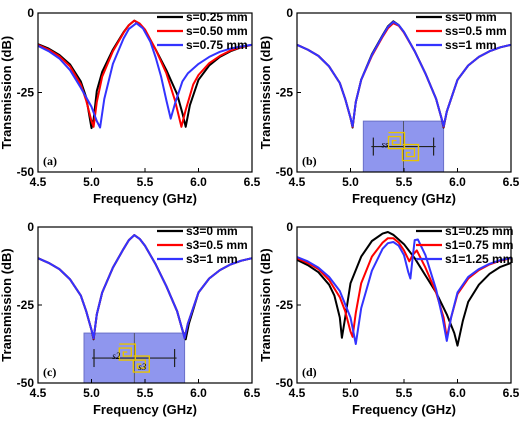 The width and height of the screenshot is (524, 423). Describe the element at coordinates (49, 372) in the screenshot. I see `panel-label: (c)` at that location.